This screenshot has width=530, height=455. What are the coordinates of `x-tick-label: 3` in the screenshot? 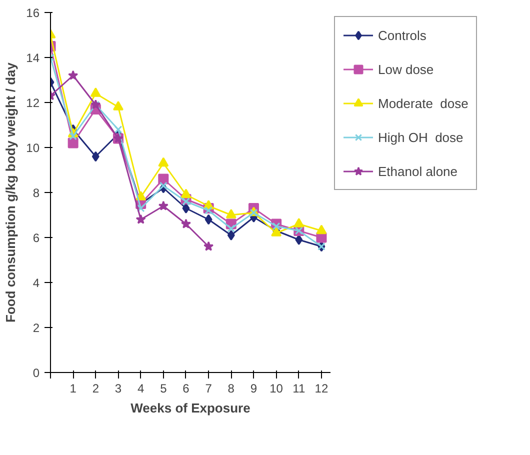 It's located at (118, 389).